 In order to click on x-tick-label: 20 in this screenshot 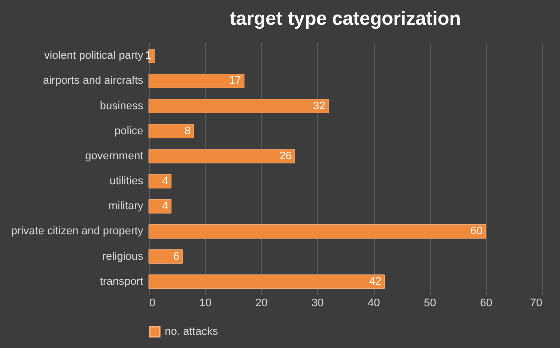, I will do `click(262, 304)`.